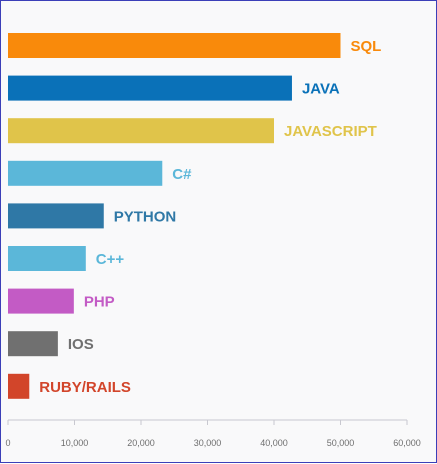  What do you see at coordinates (407, 443) in the screenshot?
I see `x-tick-label: 60,000` at bounding box center [407, 443].